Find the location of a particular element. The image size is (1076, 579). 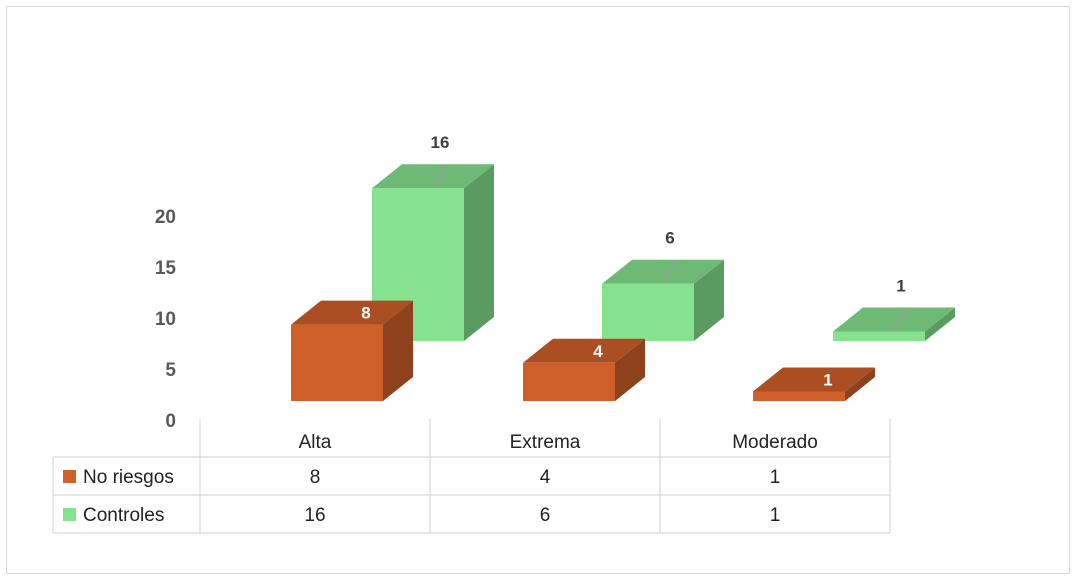

data-label: 8 is located at coordinates (365, 313).